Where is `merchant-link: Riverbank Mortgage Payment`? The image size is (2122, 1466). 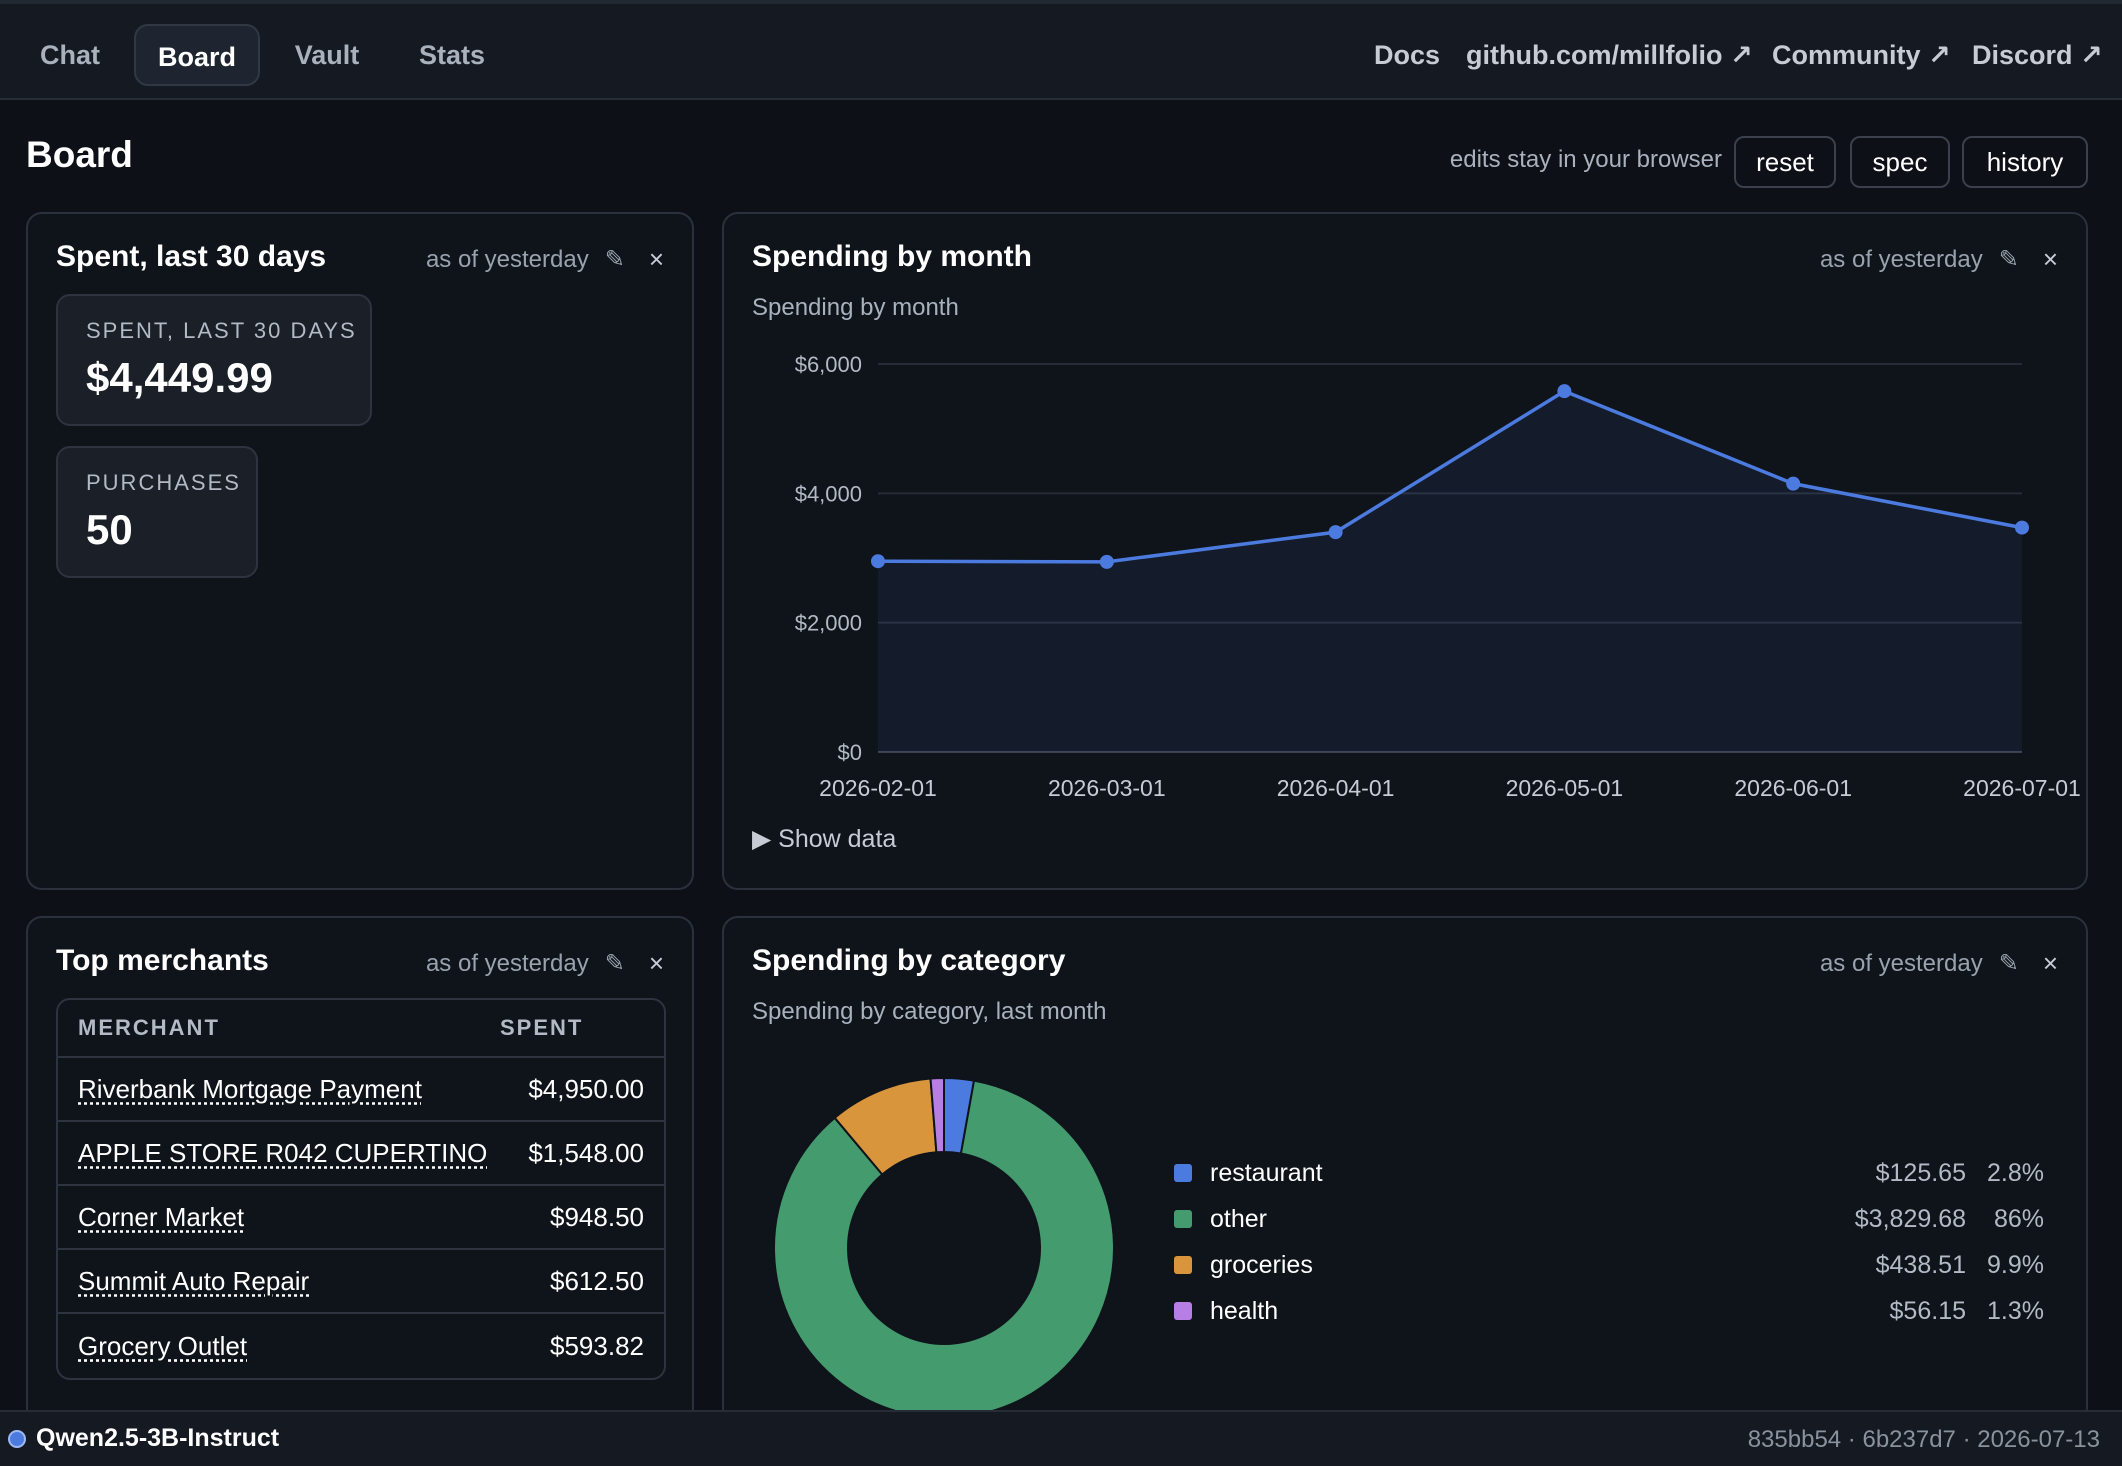
merchant-link: Riverbank Mortgage Payment is located at coordinates (250, 1088).